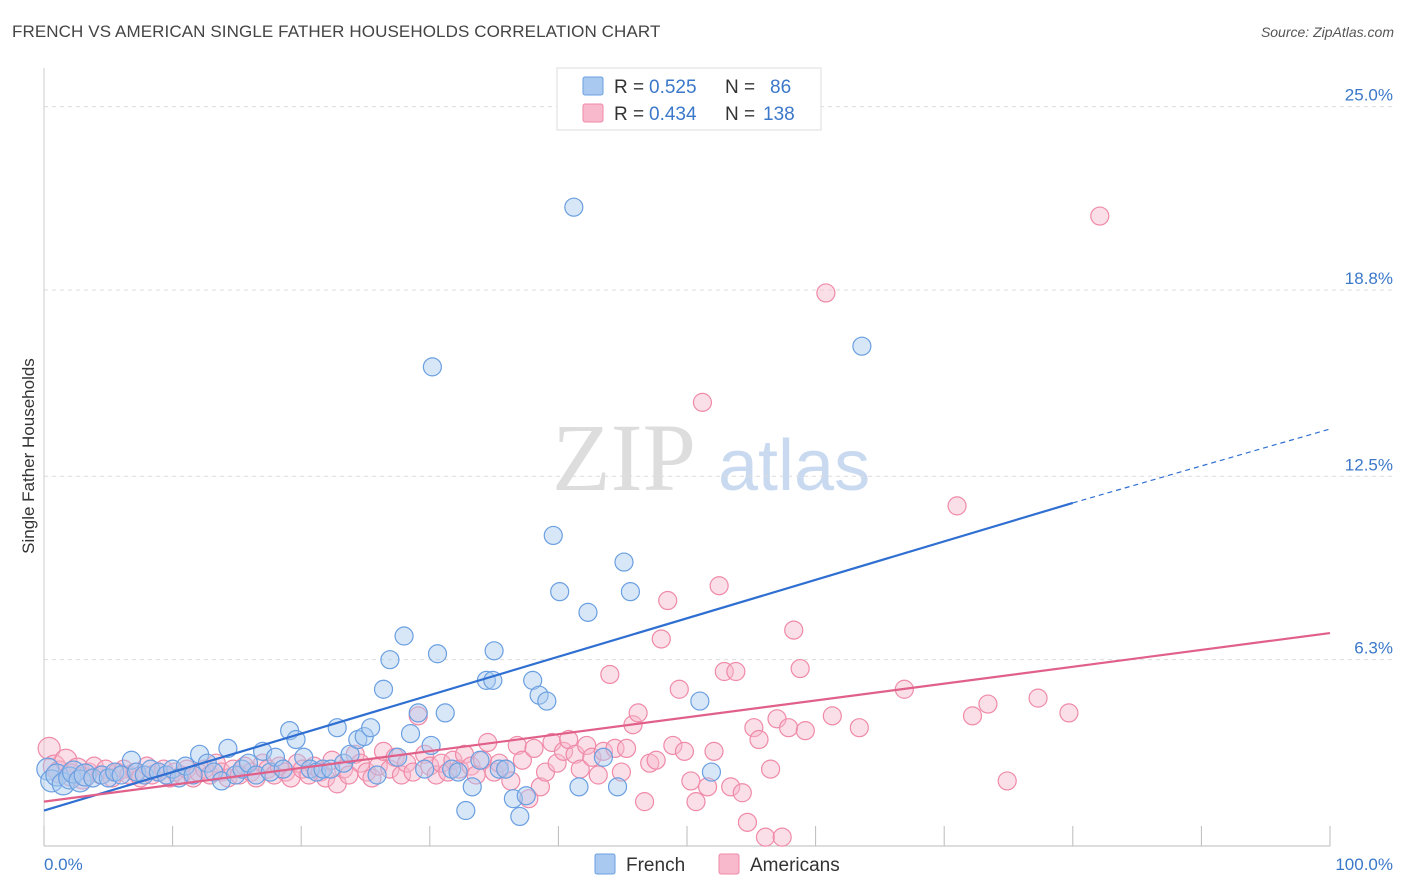 The width and height of the screenshot is (1406, 892). I want to click on trend-extension-french, so click(1201, 466).